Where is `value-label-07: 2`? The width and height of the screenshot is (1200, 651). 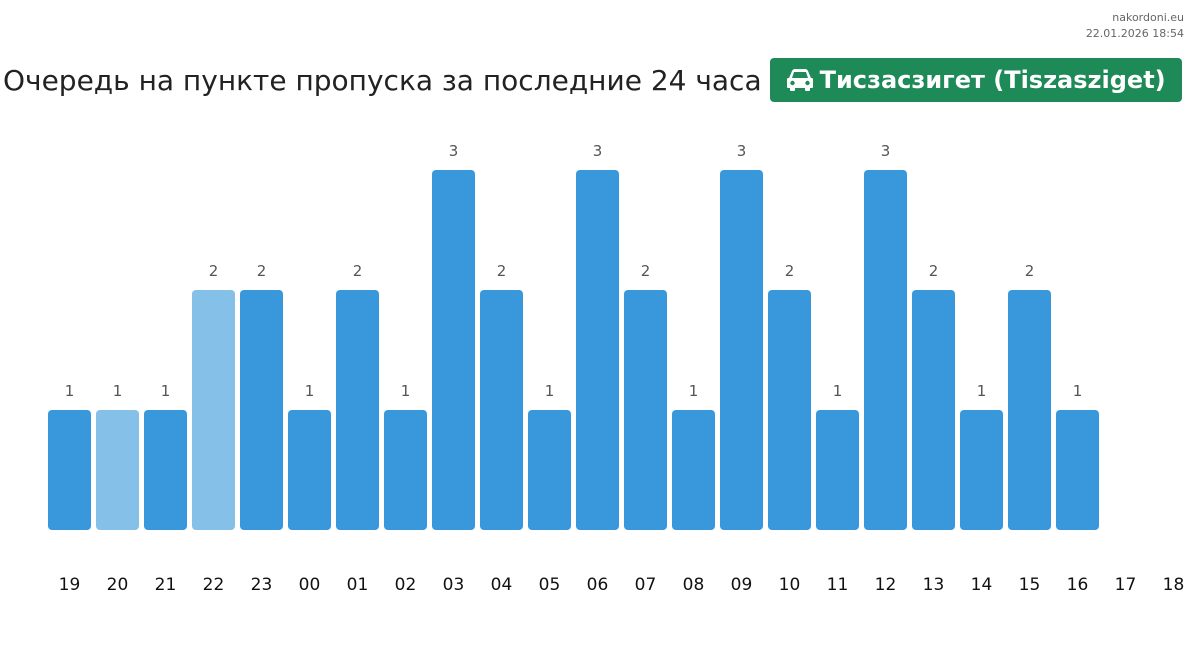
value-label-07: 2 is located at coordinates (646, 271).